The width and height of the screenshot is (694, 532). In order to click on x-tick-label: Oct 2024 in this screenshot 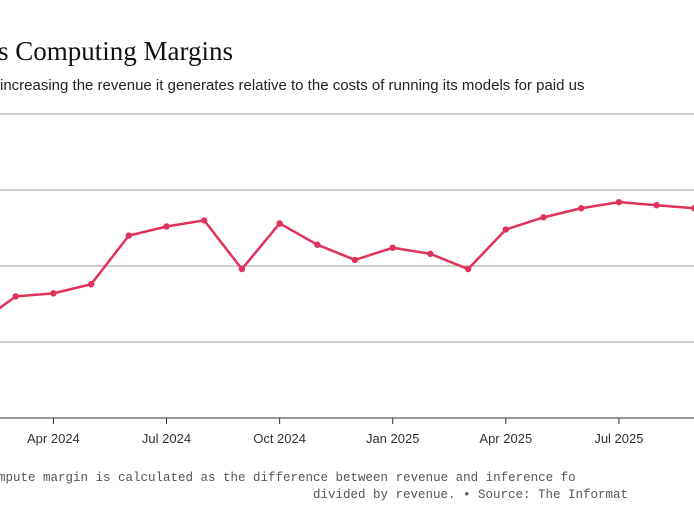, I will do `click(279, 438)`.